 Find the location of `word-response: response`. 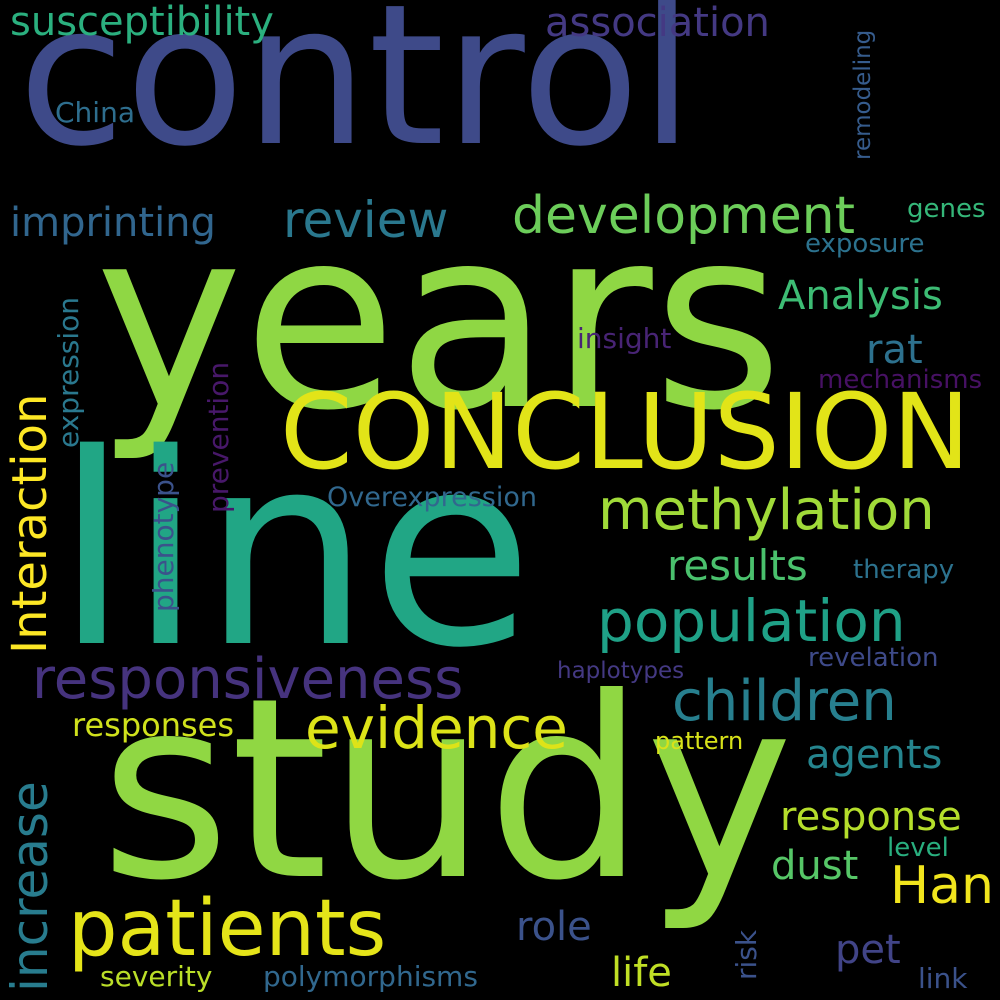

word-response: response is located at coordinates (871, 817).